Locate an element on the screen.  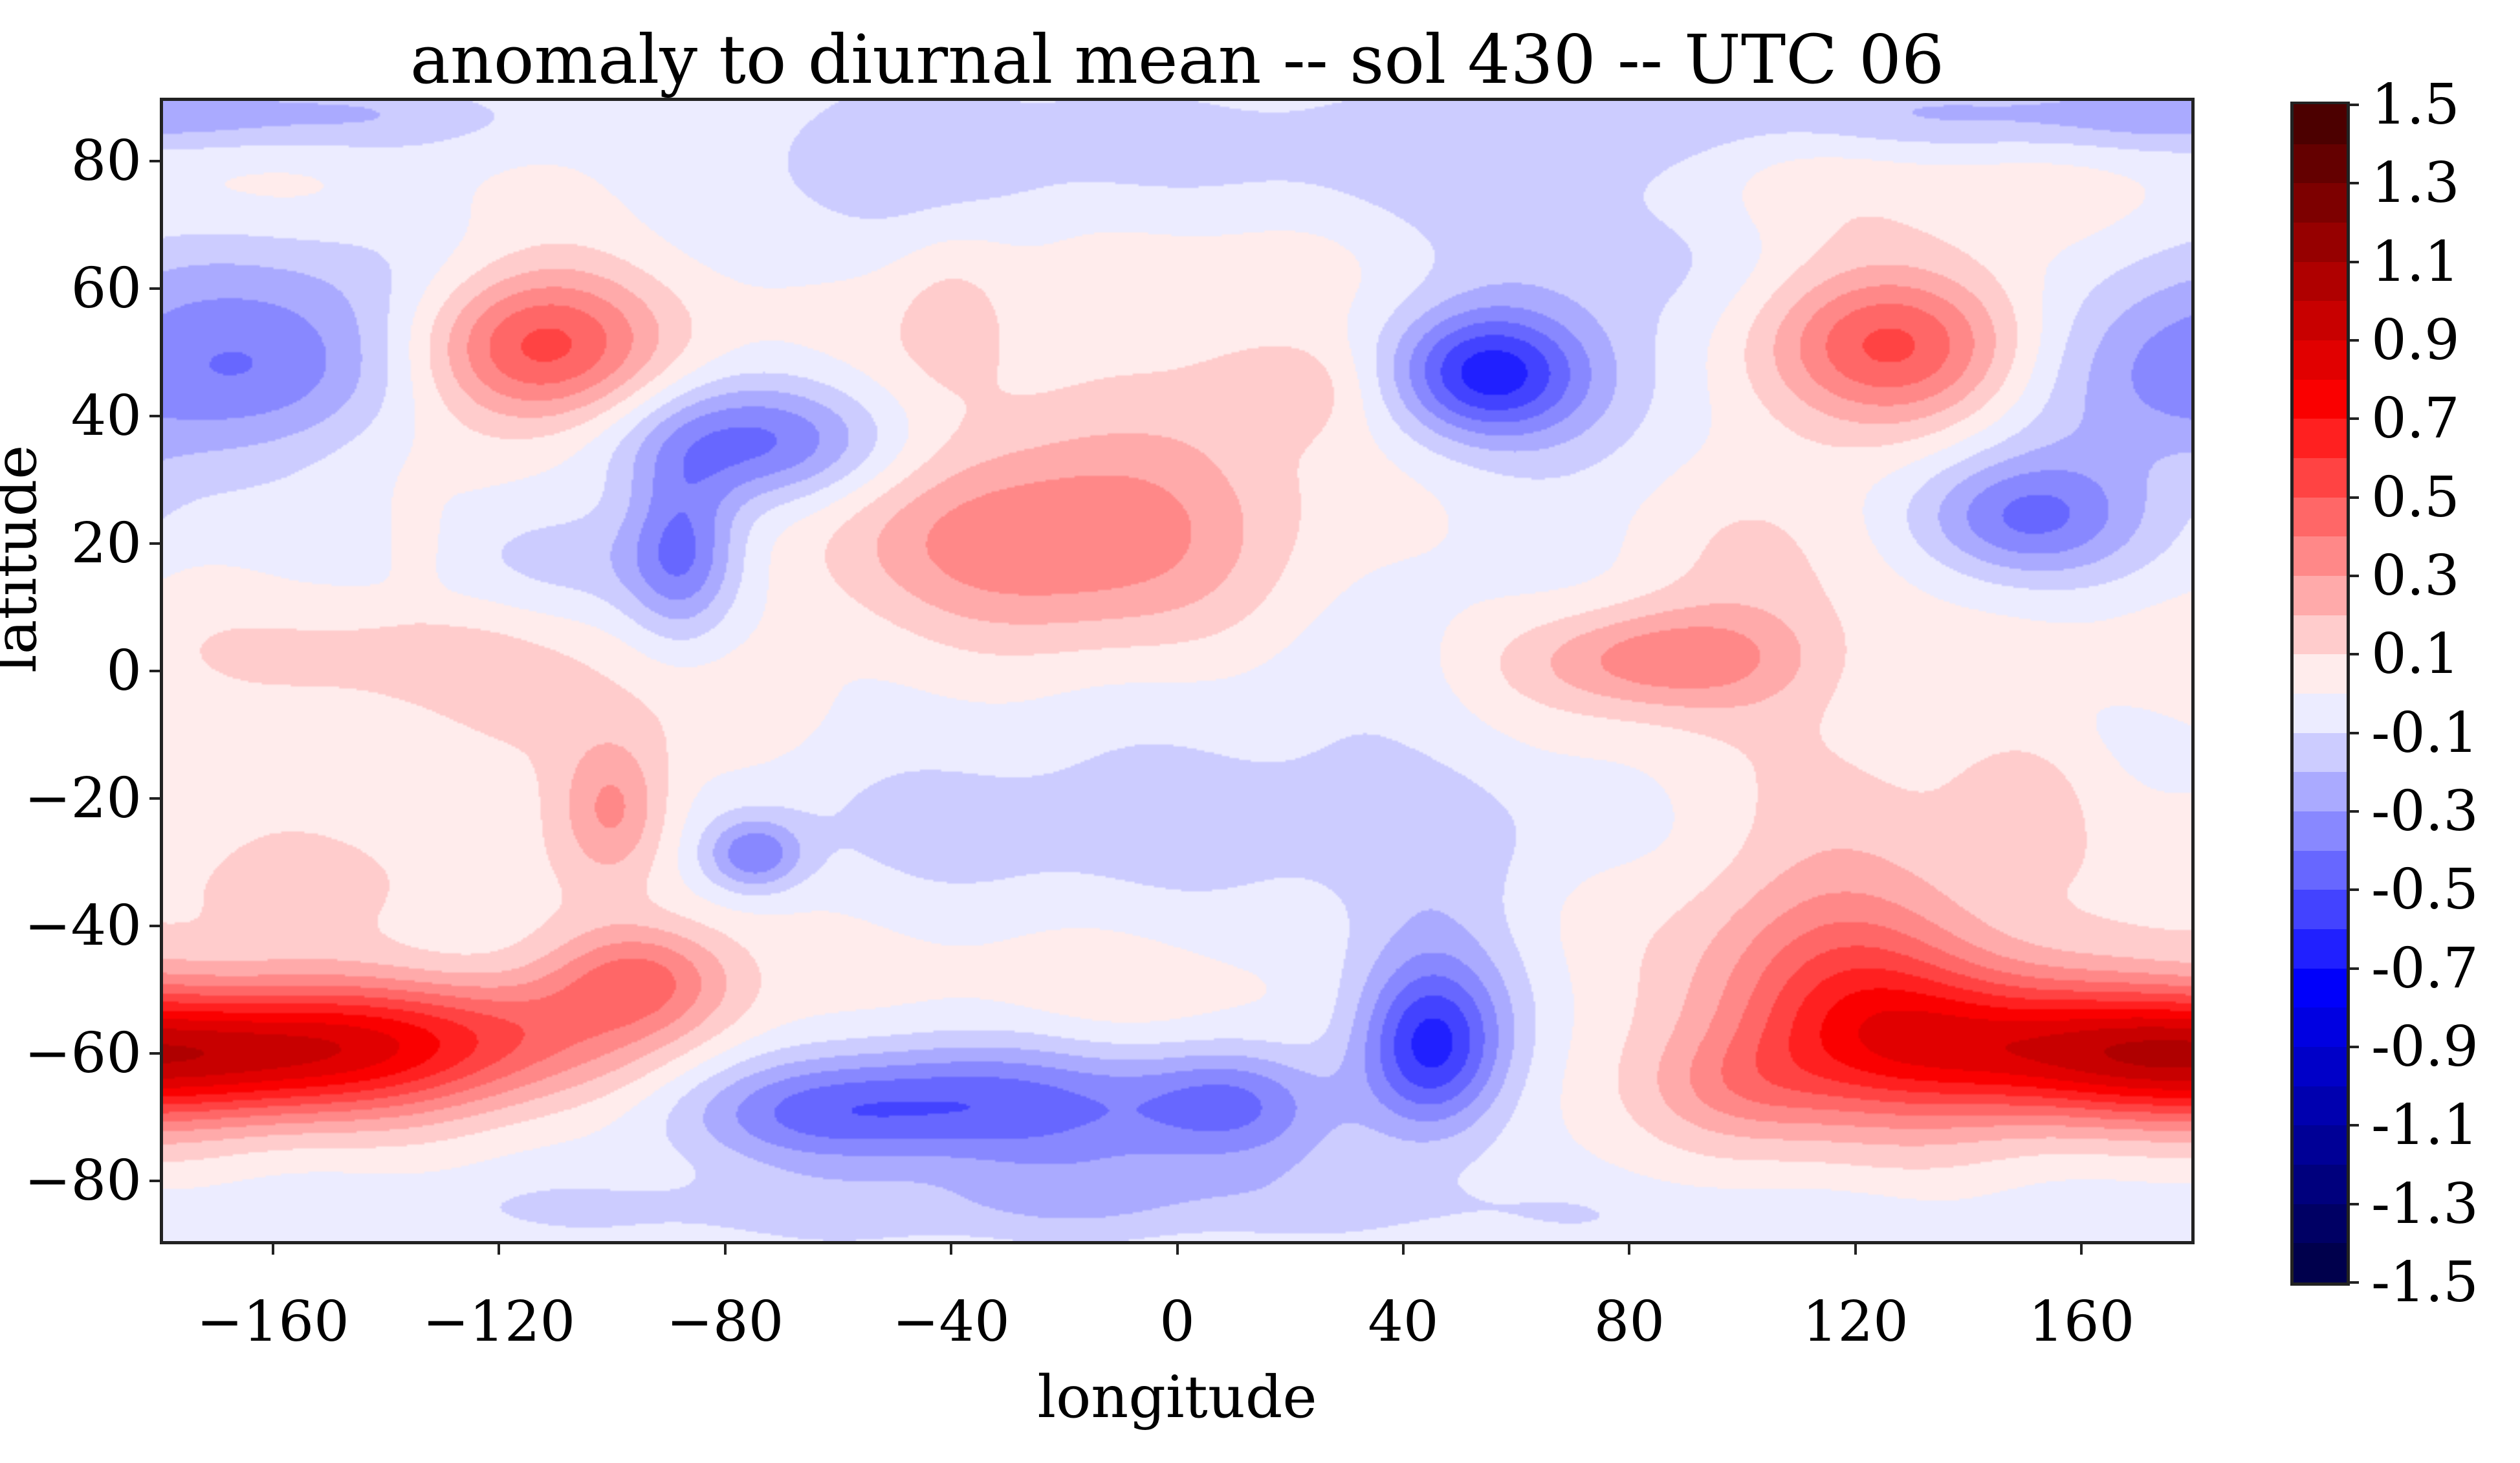
colorbar-tick-label: 0.1 is located at coordinates (2415, 654).